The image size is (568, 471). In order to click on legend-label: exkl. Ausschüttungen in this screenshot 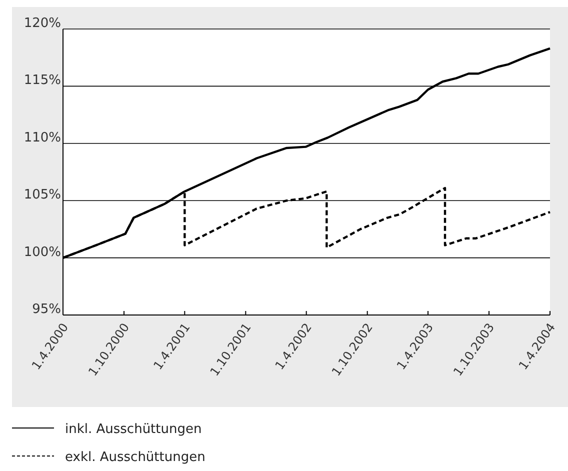, I will do `click(135, 457)`.